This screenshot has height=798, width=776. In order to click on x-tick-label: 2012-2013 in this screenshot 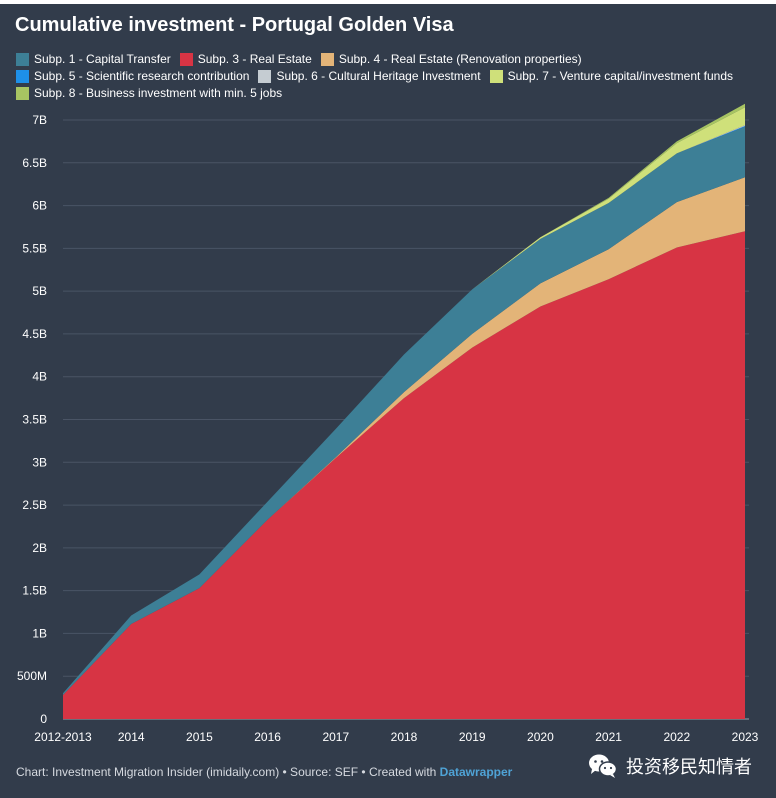, I will do `click(63, 737)`.